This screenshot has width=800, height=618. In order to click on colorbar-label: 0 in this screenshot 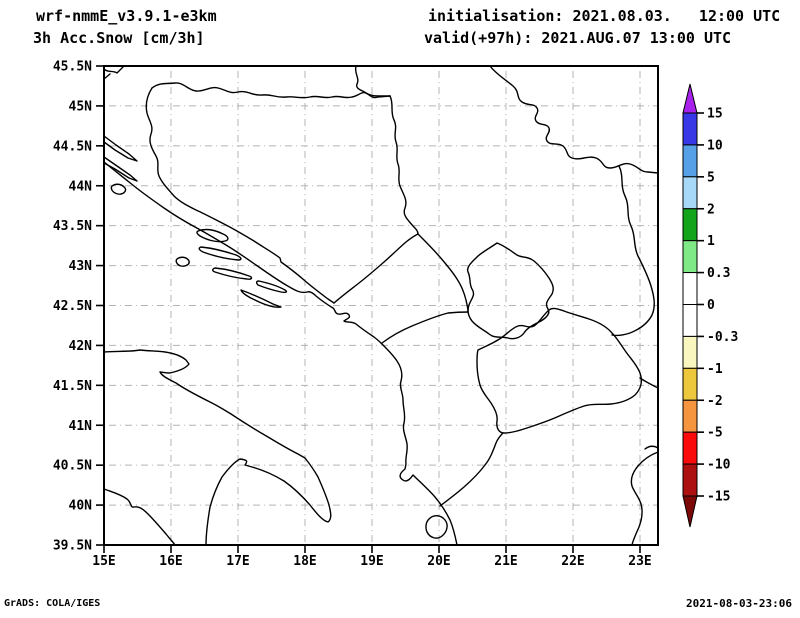, I will do `click(711, 305)`.